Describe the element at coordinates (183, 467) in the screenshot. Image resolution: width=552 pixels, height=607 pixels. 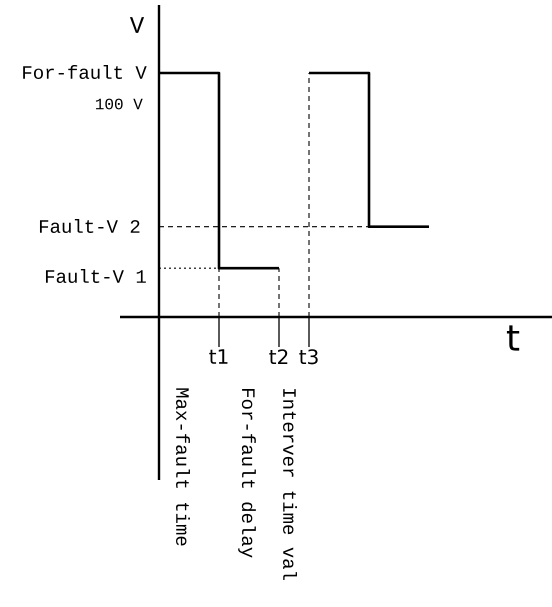
I see `text: Max-fault time` at that location.